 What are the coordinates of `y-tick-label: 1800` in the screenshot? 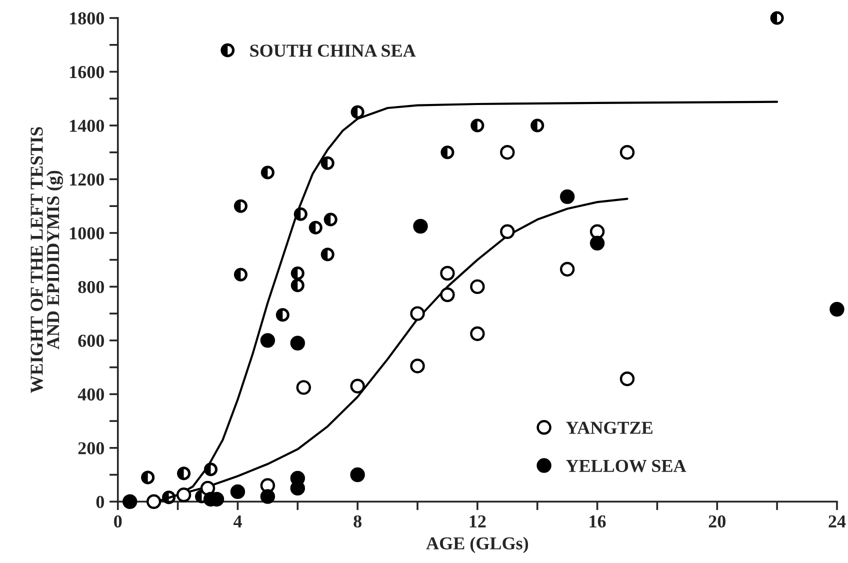 It's located at (87, 18).